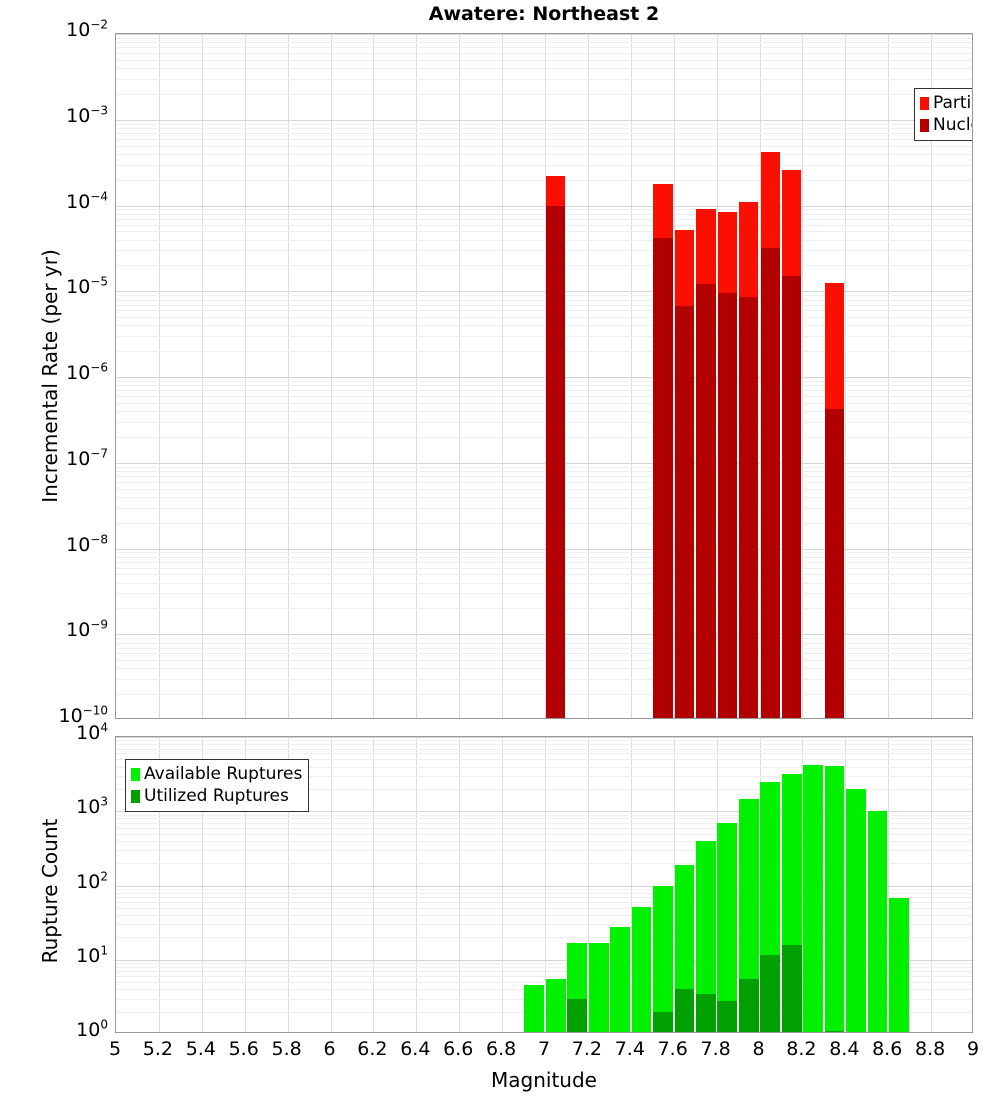 This screenshot has height=1100, width=1000. What do you see at coordinates (544, 14) in the screenshot?
I see `page-title: Awatere: Northeast 2` at bounding box center [544, 14].